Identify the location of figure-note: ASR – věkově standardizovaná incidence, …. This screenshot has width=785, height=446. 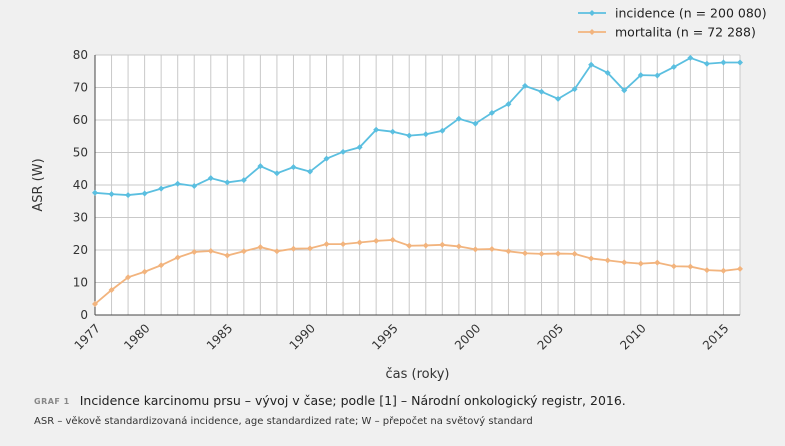
(283, 421).